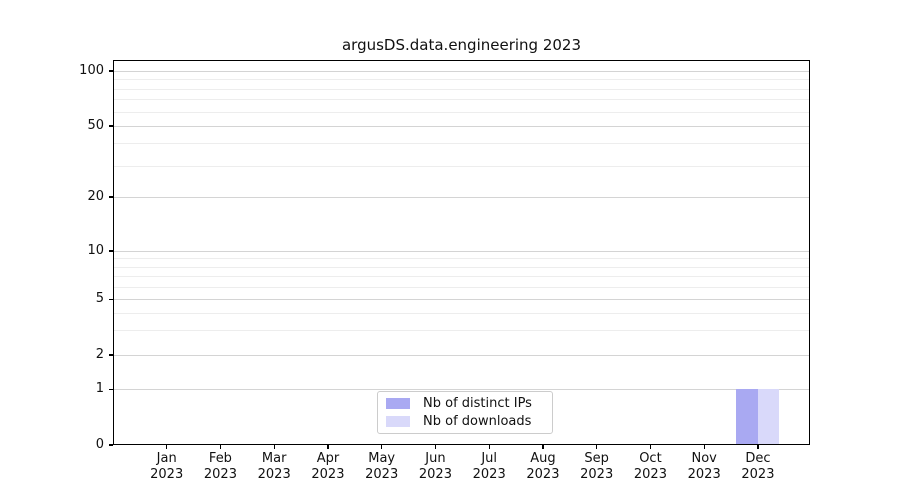 Image resolution: width=900 pixels, height=500 pixels. I want to click on legend-label: Nb of distinct IPs, so click(477, 404).